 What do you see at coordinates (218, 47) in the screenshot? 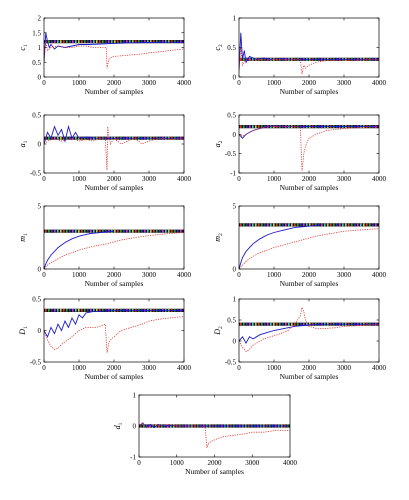
I see `y-axis-label: c2` at bounding box center [218, 47].